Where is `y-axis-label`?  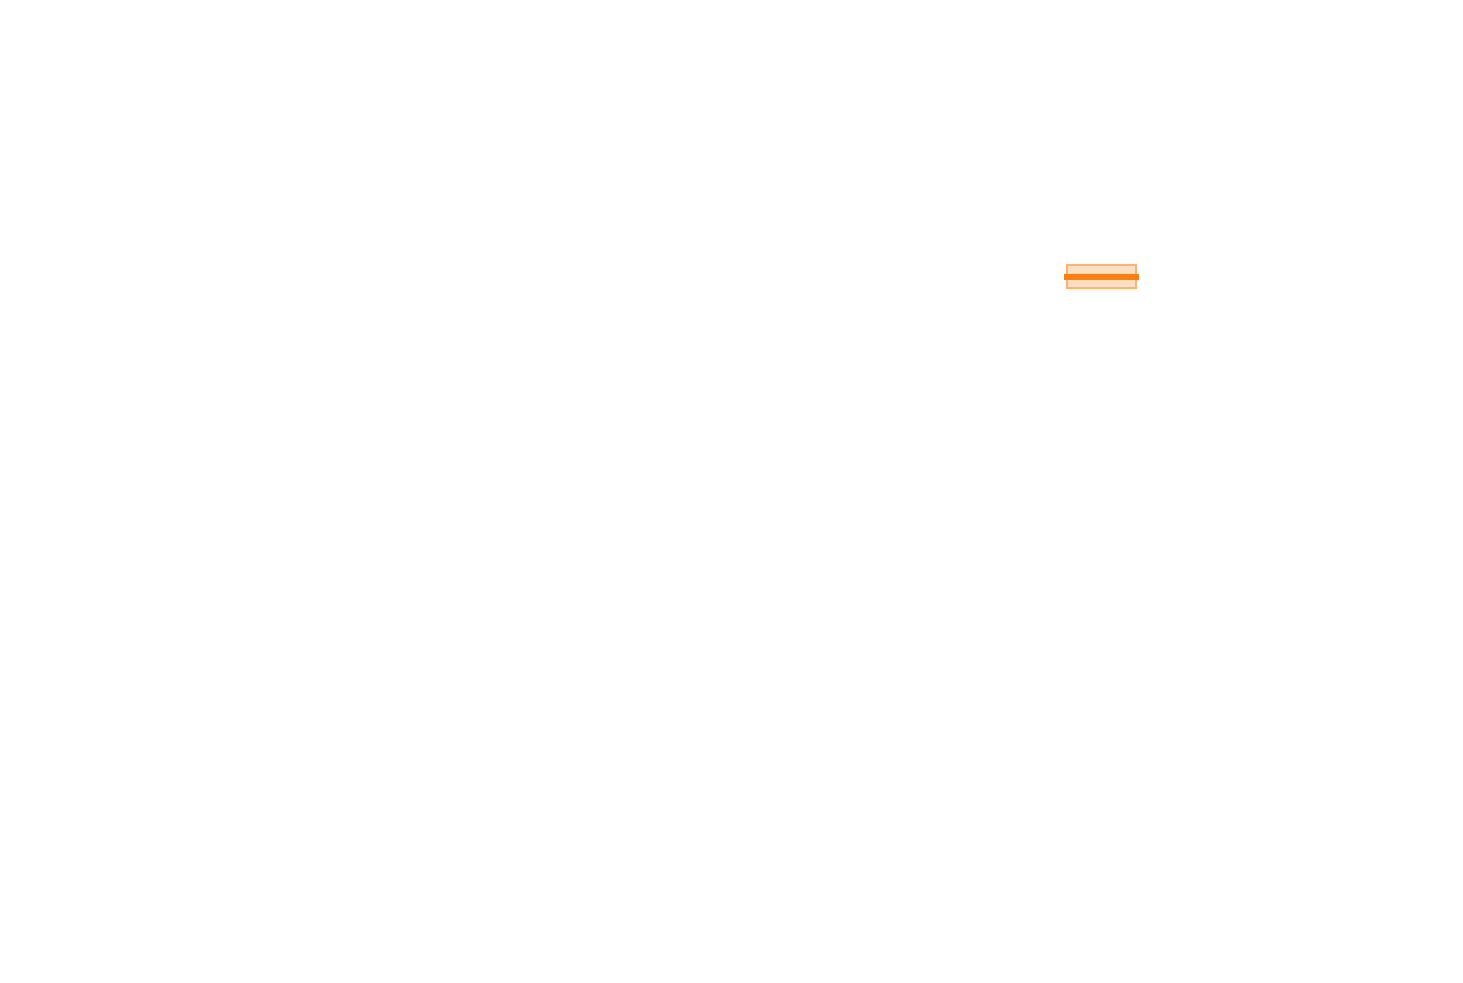
y-axis-label is located at coordinates (38, 548).